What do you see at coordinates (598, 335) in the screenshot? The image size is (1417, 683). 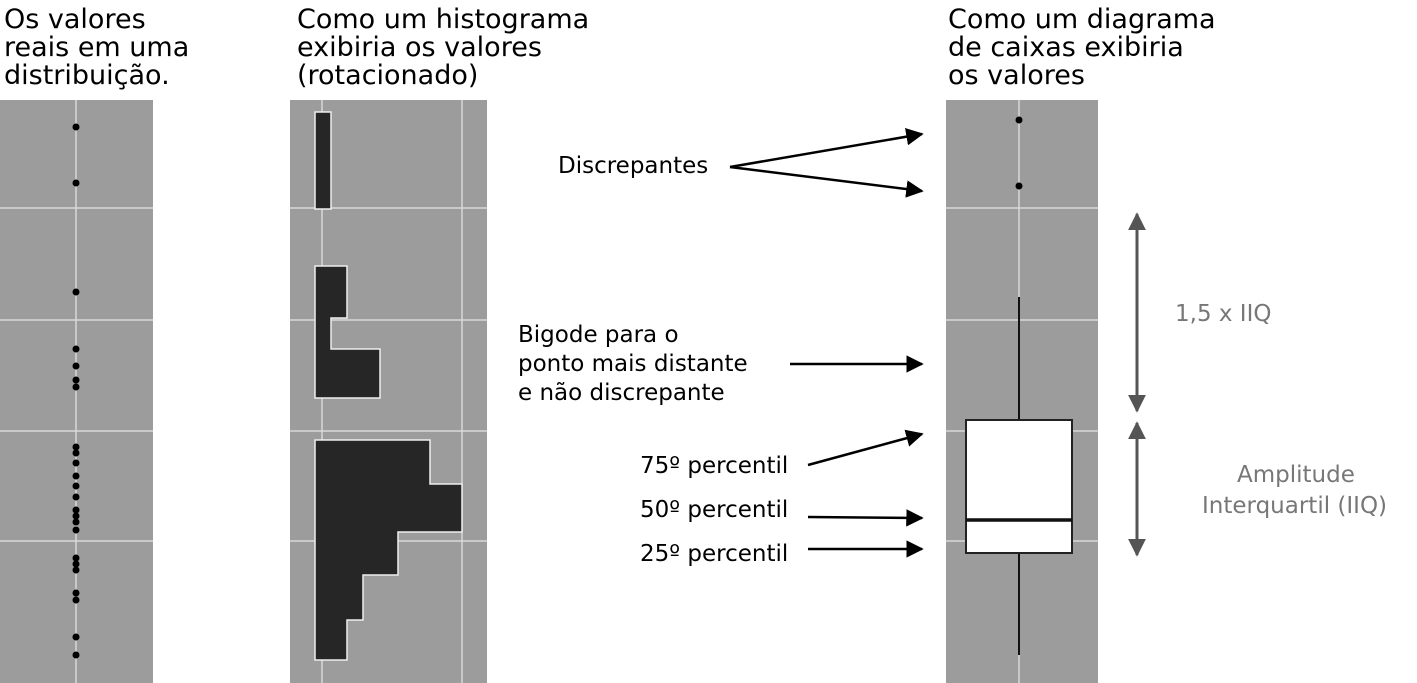 I see `whisker-label: Bigode para o` at bounding box center [598, 335].